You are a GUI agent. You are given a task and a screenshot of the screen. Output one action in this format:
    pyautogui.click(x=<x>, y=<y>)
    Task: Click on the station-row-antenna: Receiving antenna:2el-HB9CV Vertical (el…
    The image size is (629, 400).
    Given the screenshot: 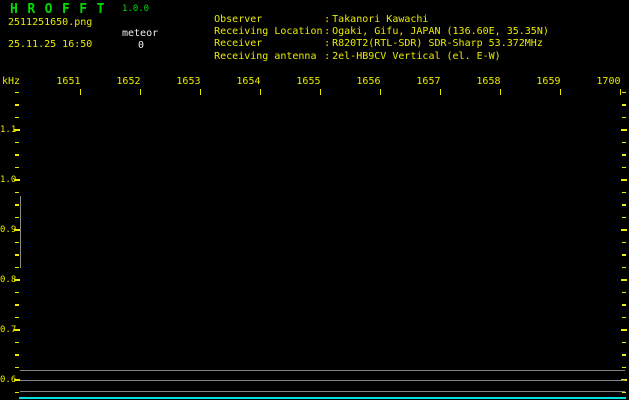 What is the action you would take?
    pyautogui.click(x=363, y=51)
    